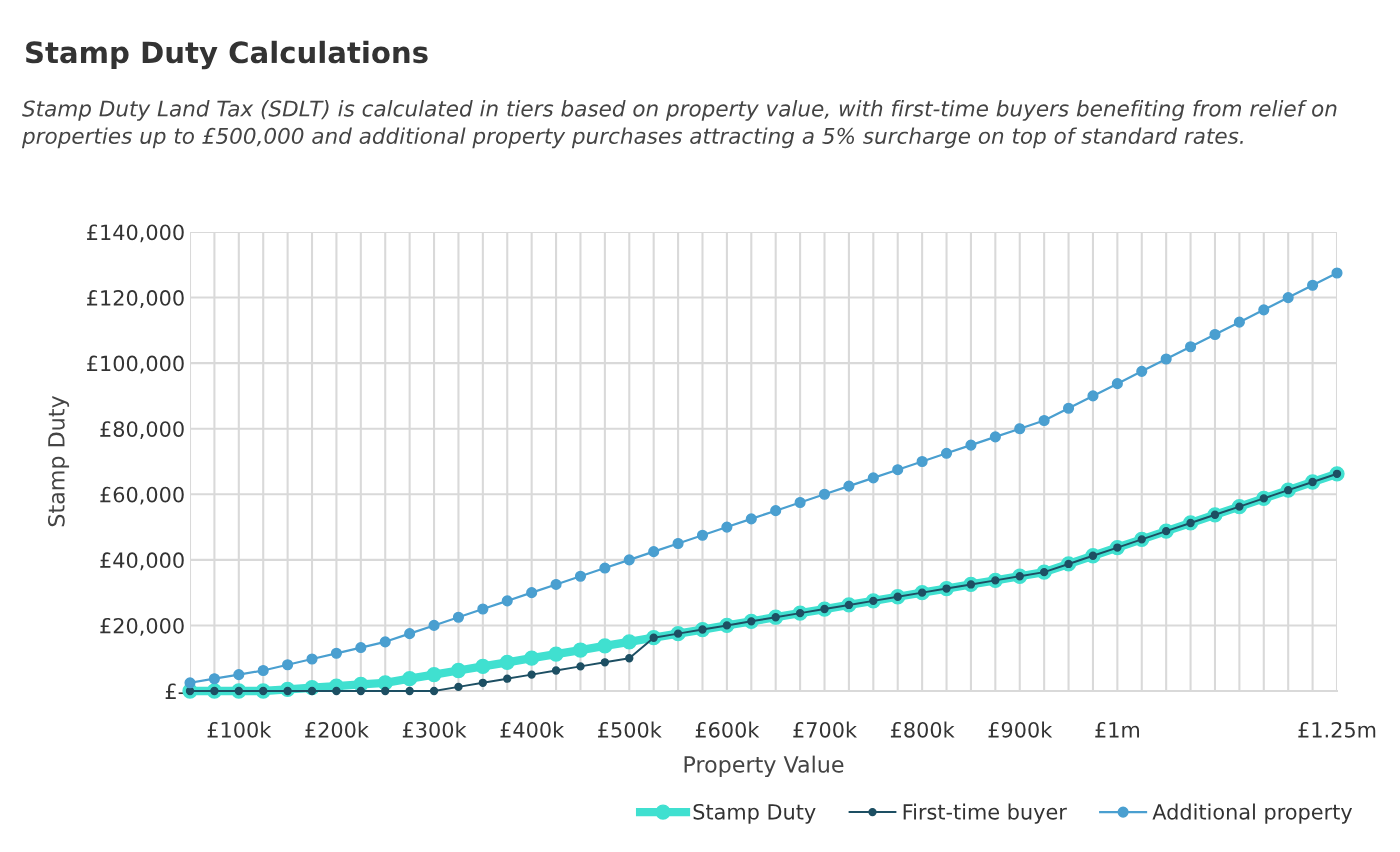 The image size is (1400, 852). Describe the element at coordinates (1252, 813) in the screenshot. I see `legend-label: Additional property` at that location.